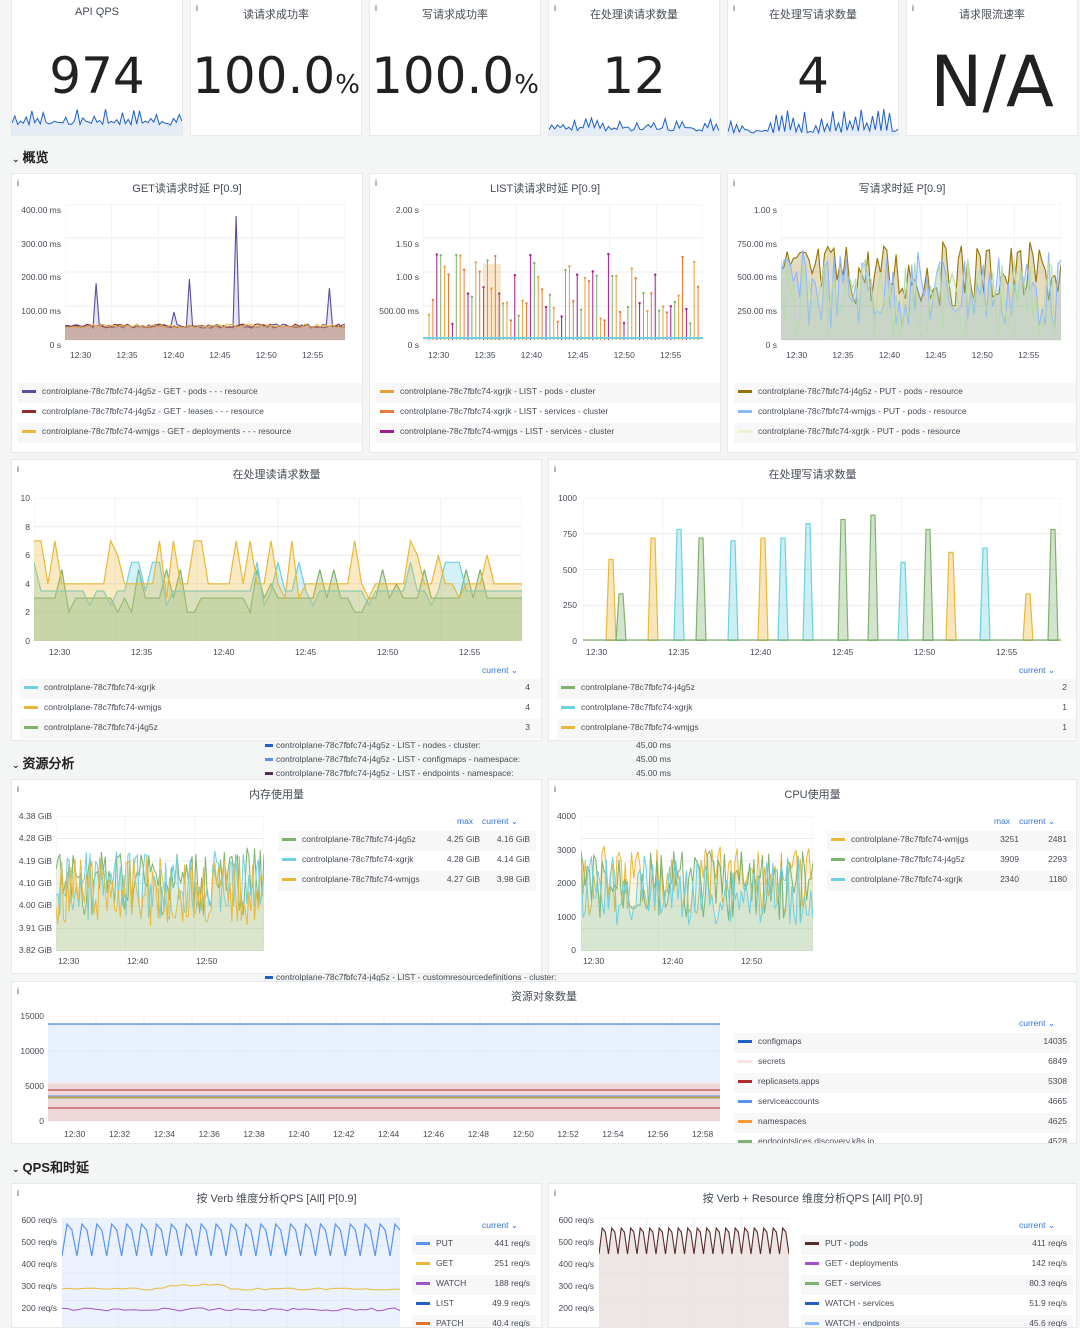  Describe the element at coordinates (30, 156) in the screenshot. I see `row-overview: ⌄ 概览` at that location.